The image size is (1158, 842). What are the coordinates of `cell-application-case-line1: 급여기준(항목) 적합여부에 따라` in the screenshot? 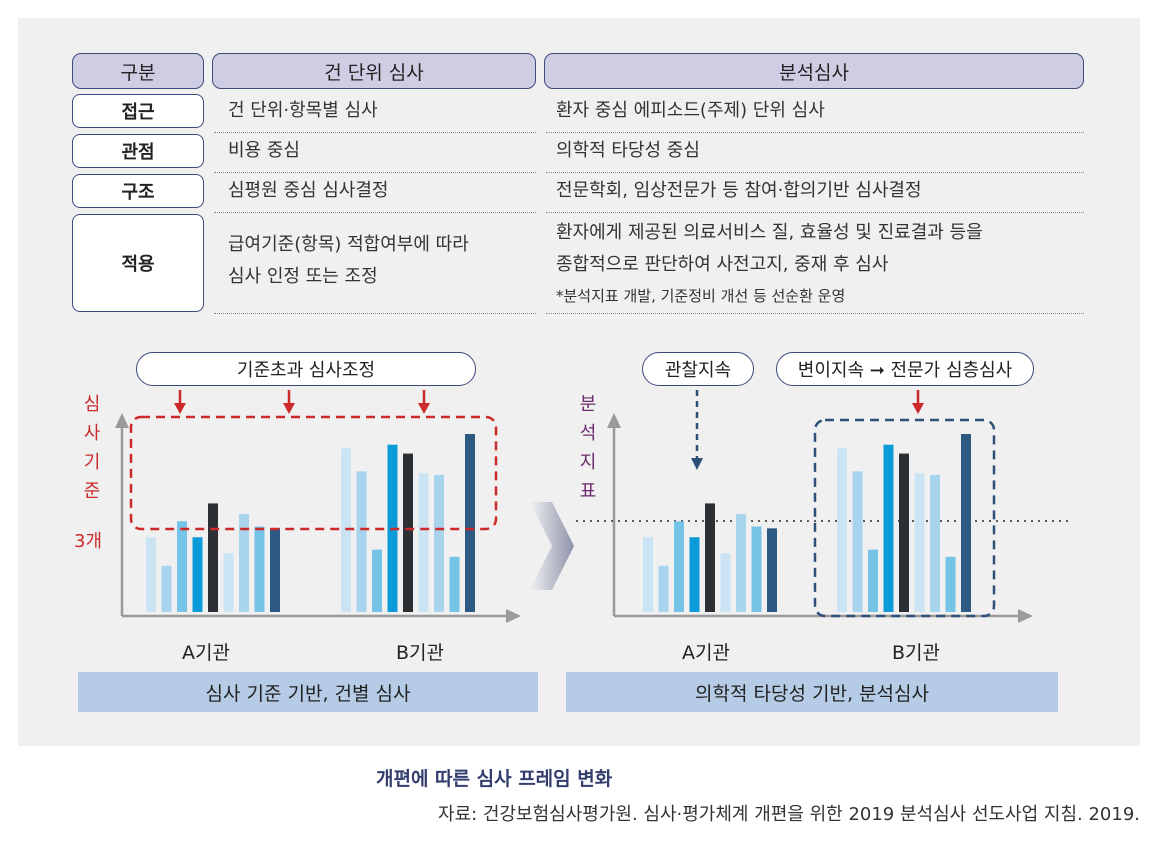 It's located at (348, 244).